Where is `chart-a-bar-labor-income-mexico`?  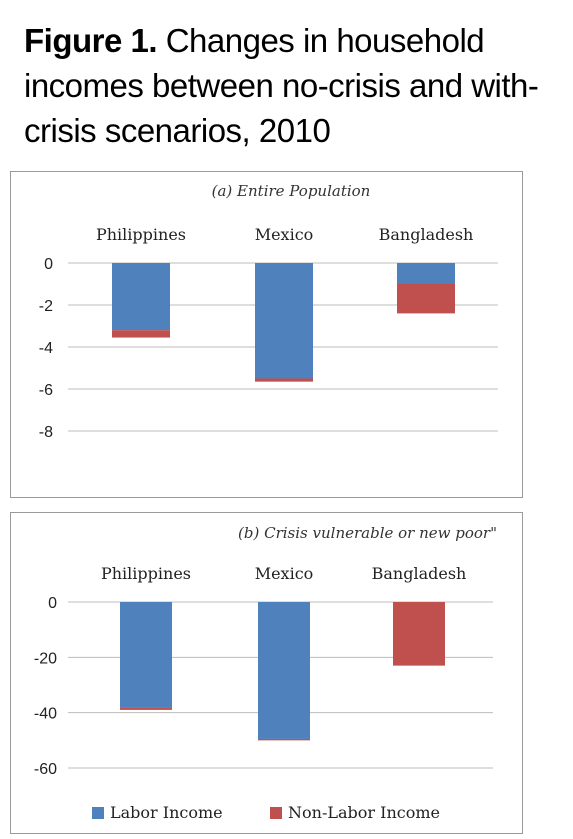
chart-a-bar-labor-income-mexico is located at coordinates (284, 321).